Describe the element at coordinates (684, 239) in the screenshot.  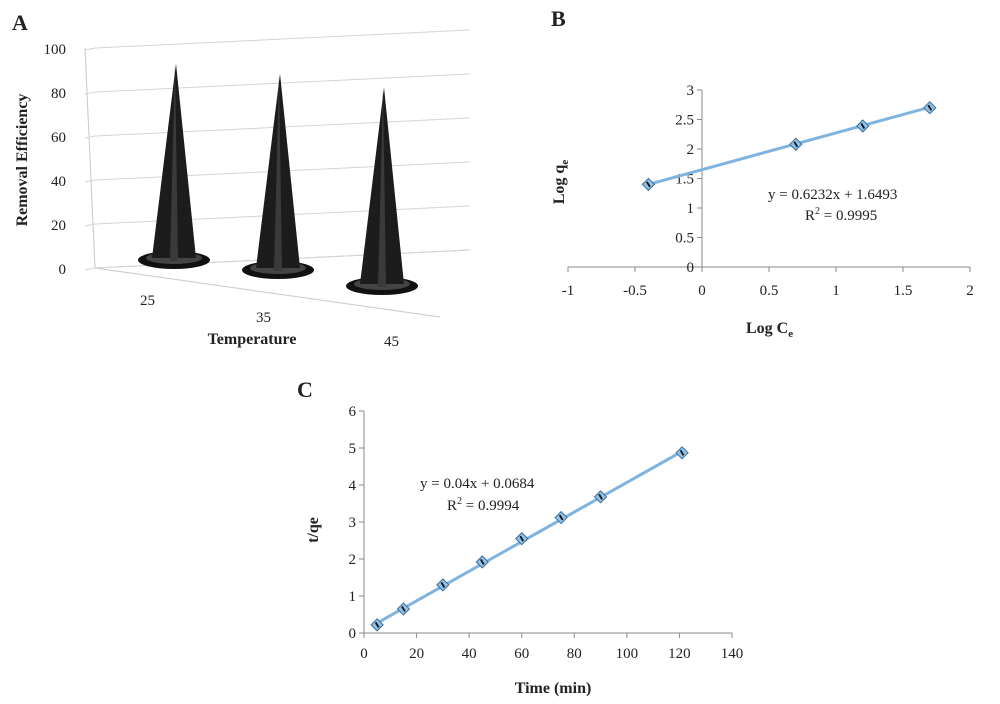
I see `y-tick-label: 0.5` at that location.